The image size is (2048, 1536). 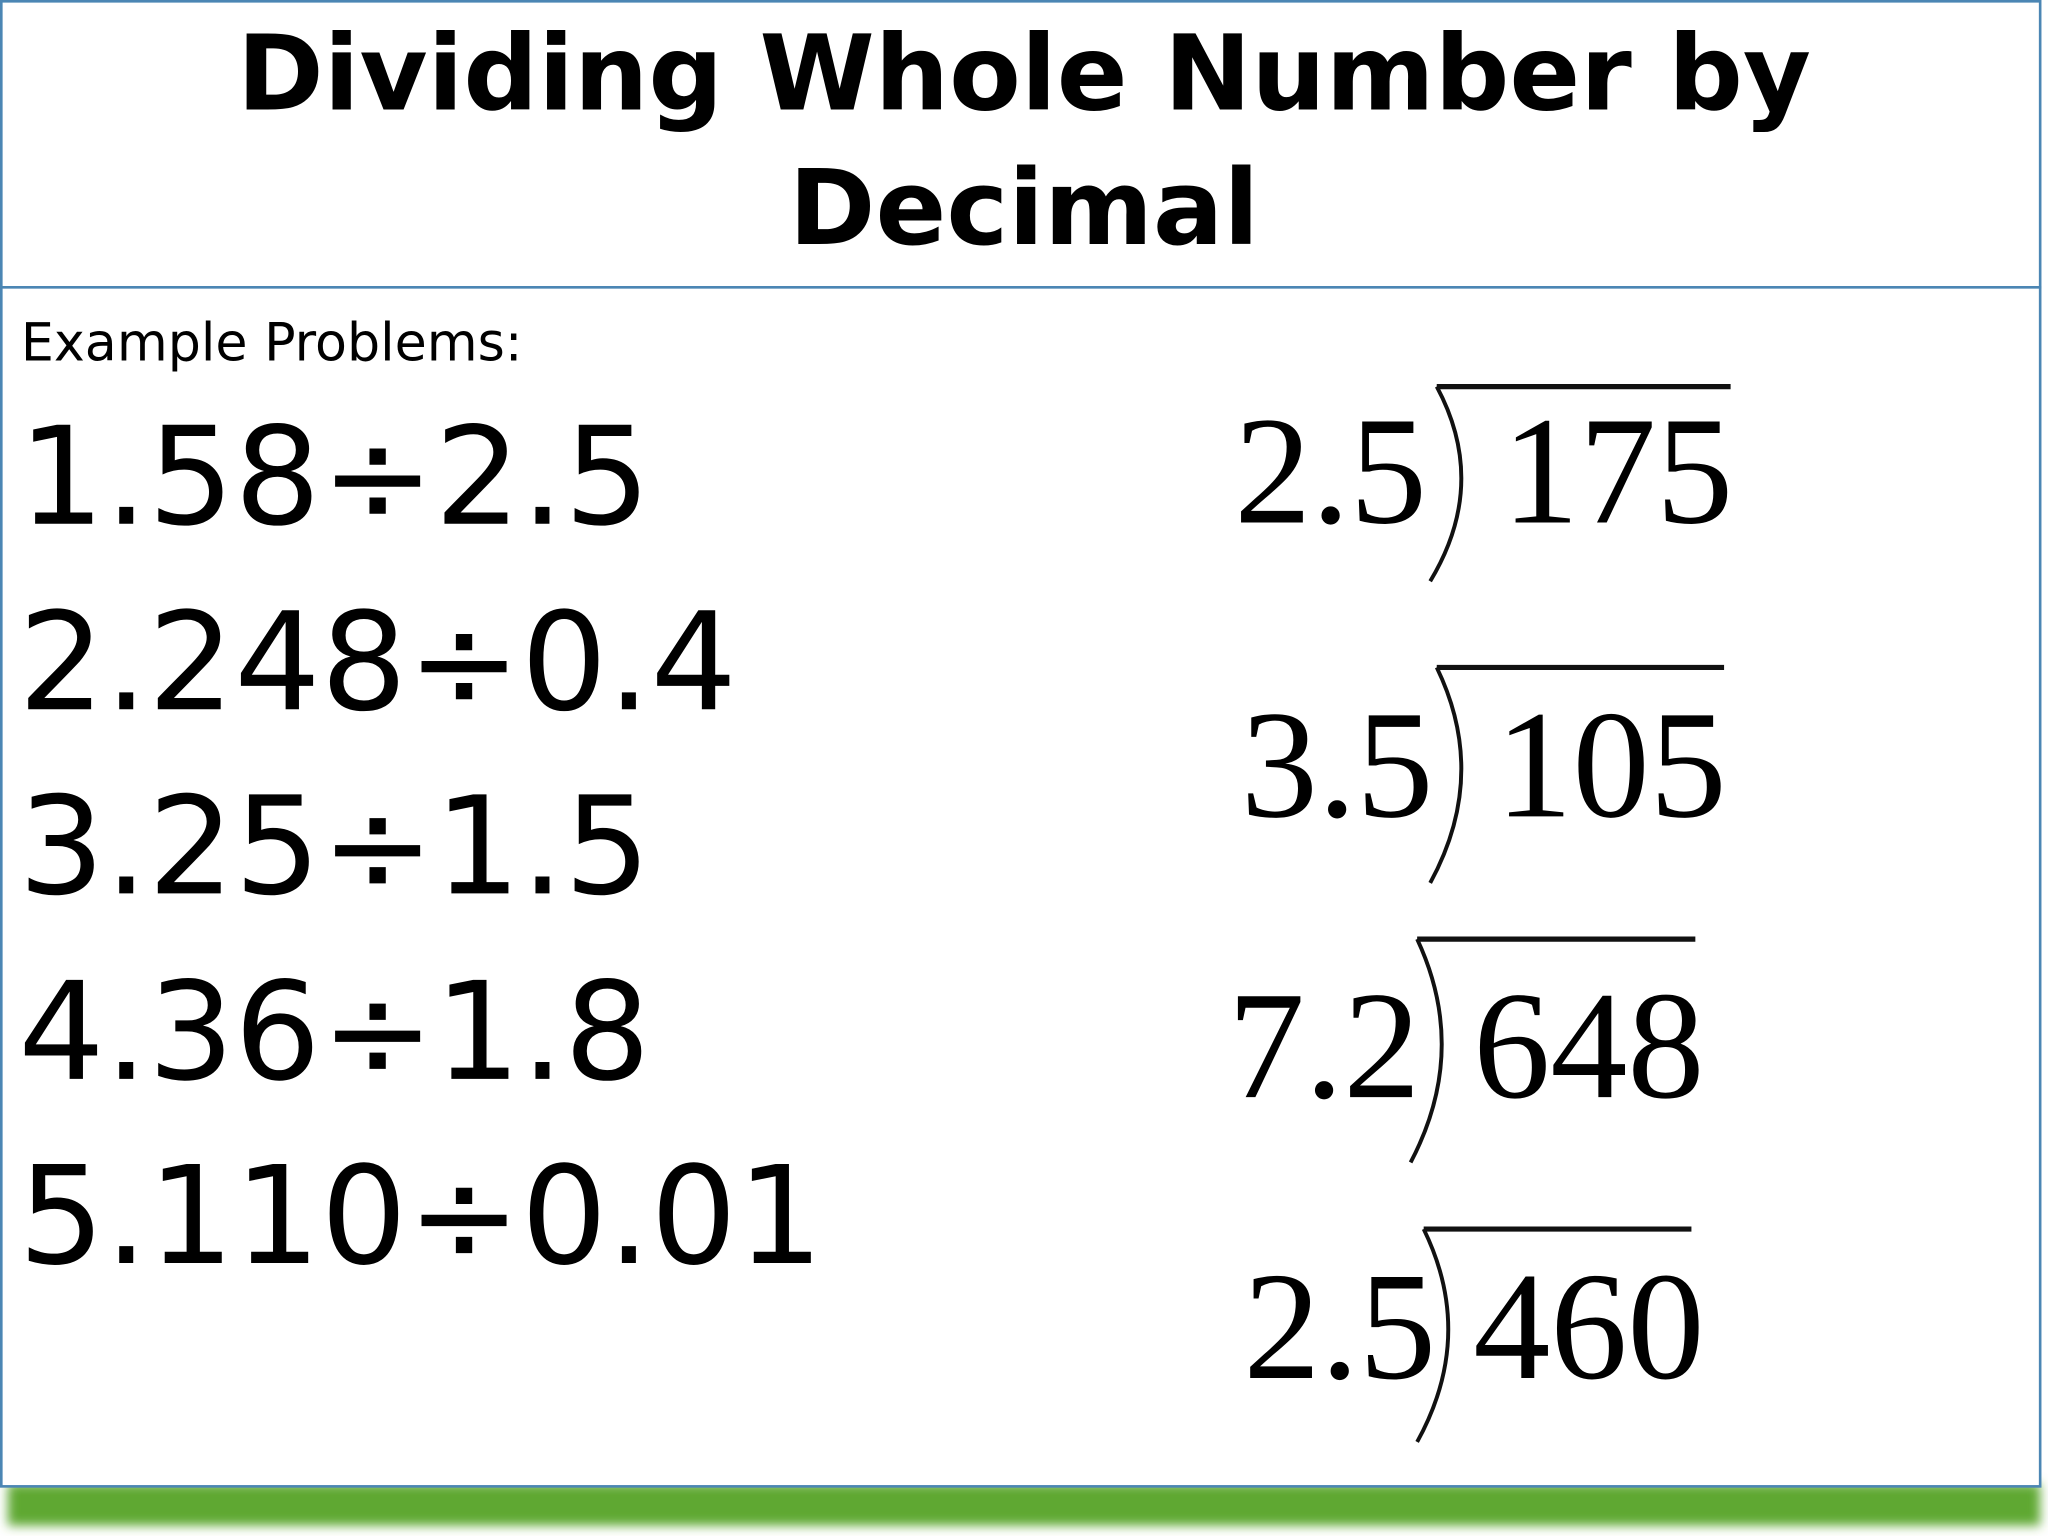 What do you see at coordinates (334, 478) in the screenshot?
I see `problem: 1.58÷2.5` at bounding box center [334, 478].